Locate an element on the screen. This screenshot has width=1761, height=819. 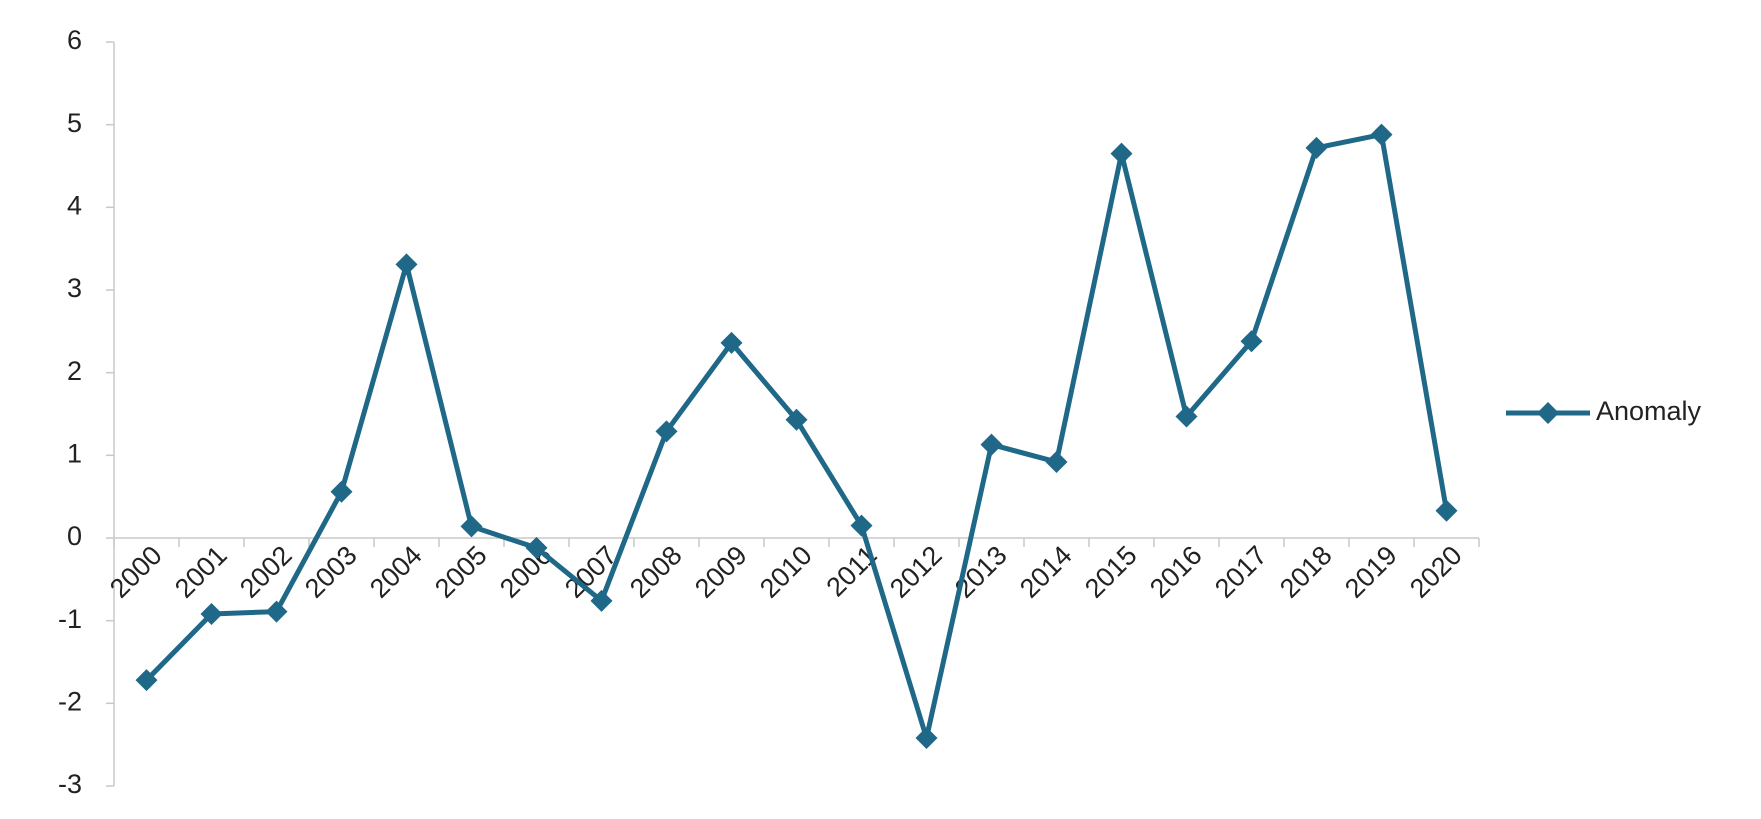
legend-marker is located at coordinates (1548, 413).